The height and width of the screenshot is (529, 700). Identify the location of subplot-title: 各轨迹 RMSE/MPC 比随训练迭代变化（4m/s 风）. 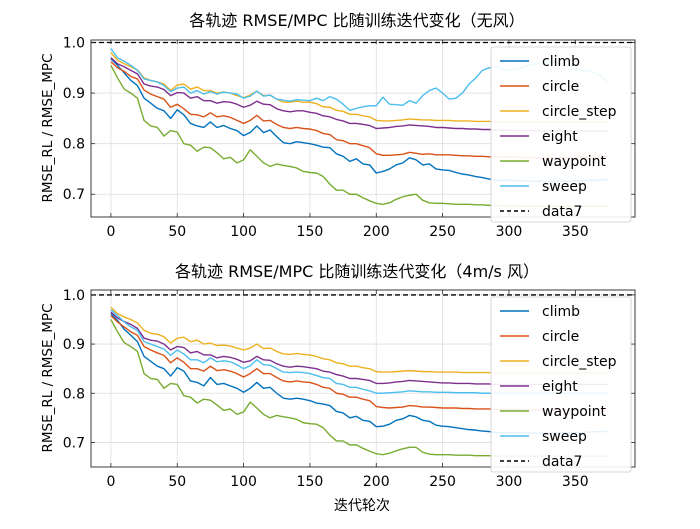
(357, 271).